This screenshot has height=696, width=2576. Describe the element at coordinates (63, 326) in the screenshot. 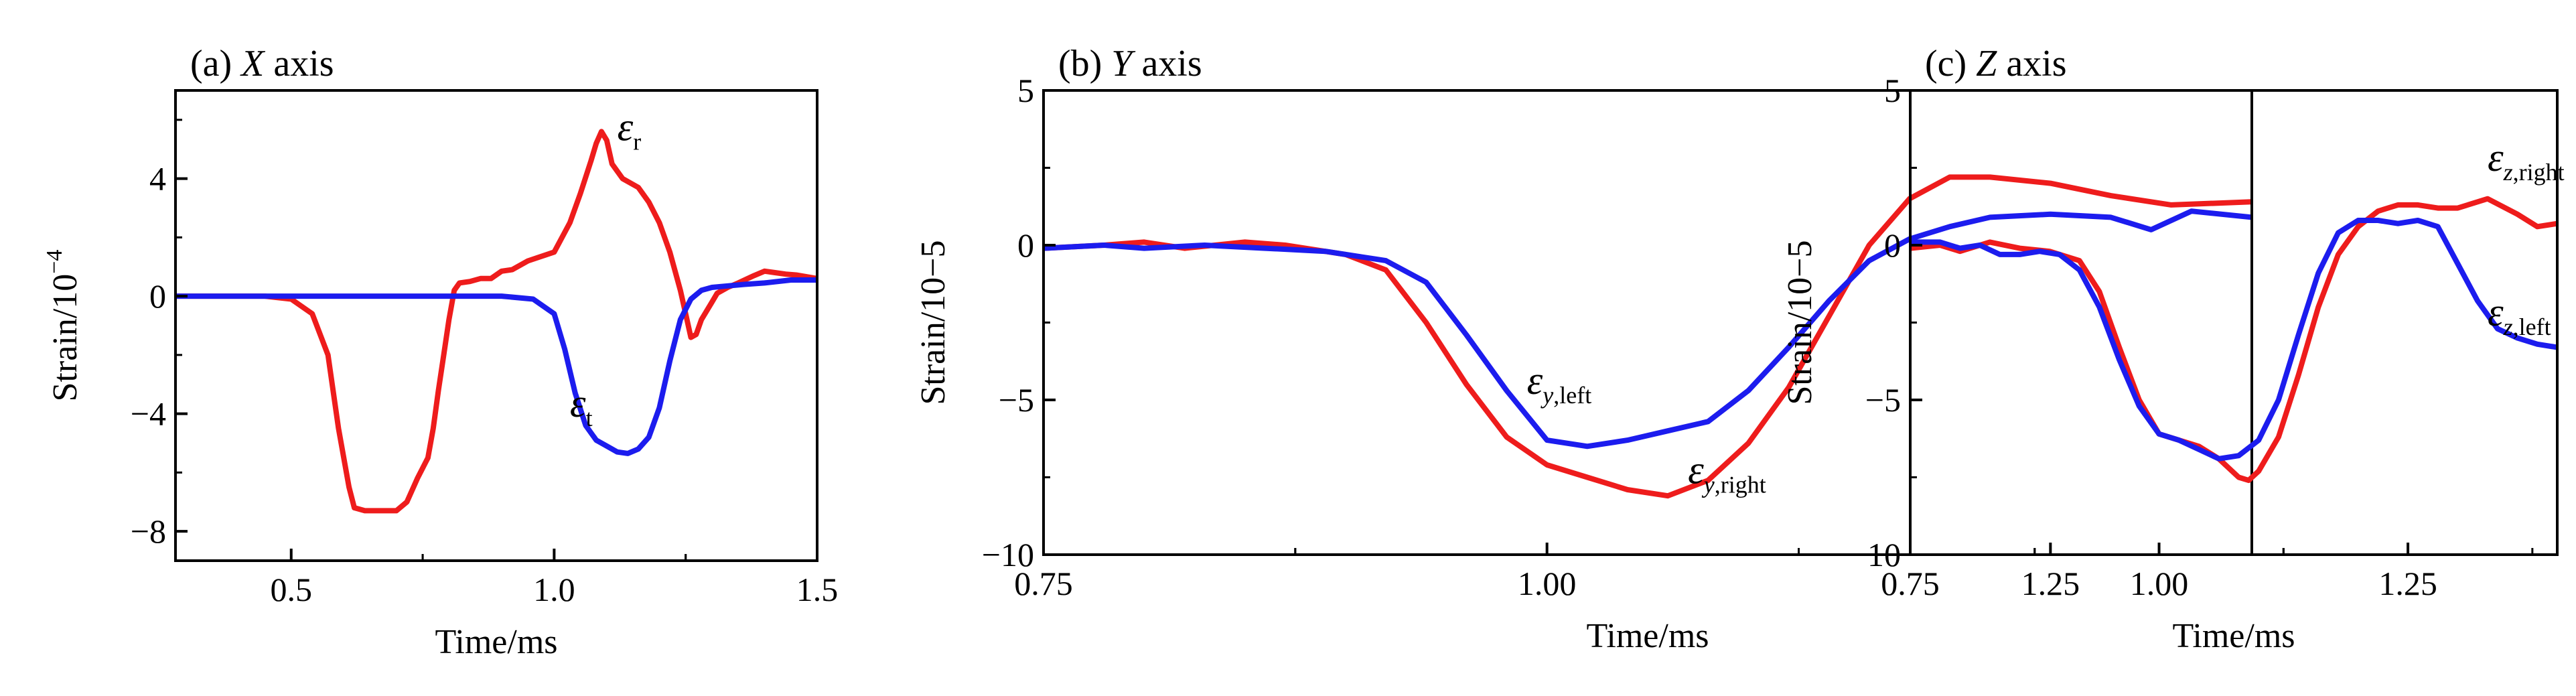

I see `y-axis-label: Strain/10−4` at that location.